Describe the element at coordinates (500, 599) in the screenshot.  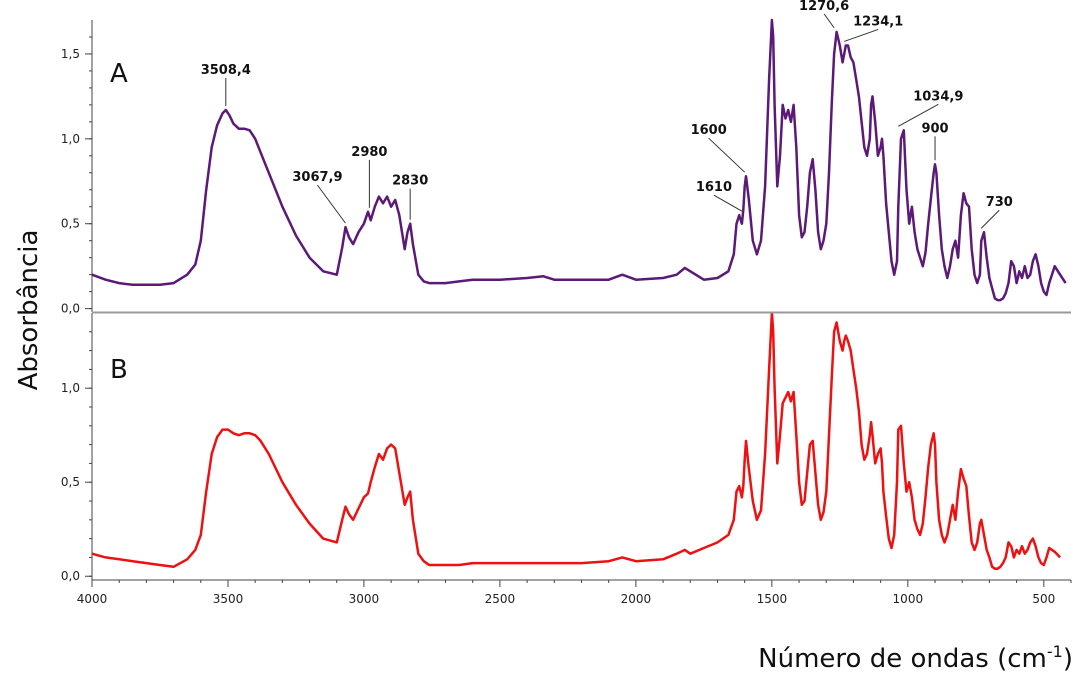
I see `x-tick-label: 2500` at that location.